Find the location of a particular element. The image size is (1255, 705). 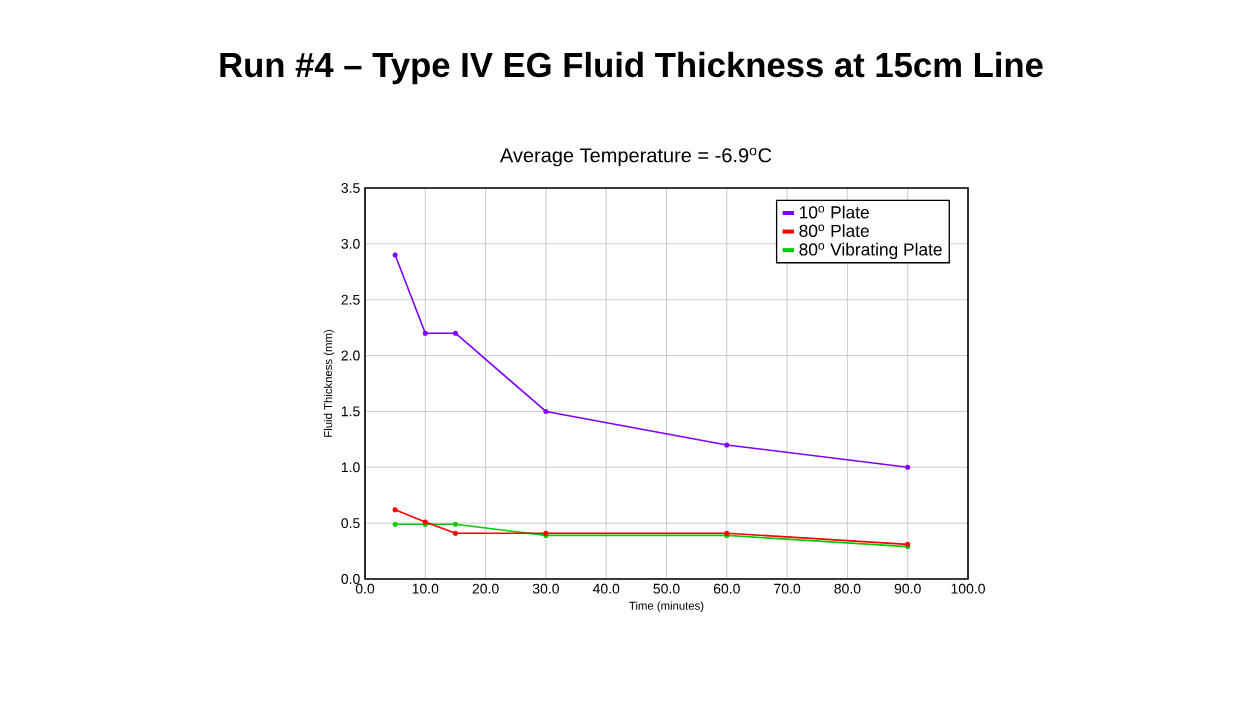

x-tick-label: 70.0 is located at coordinates (787, 588).